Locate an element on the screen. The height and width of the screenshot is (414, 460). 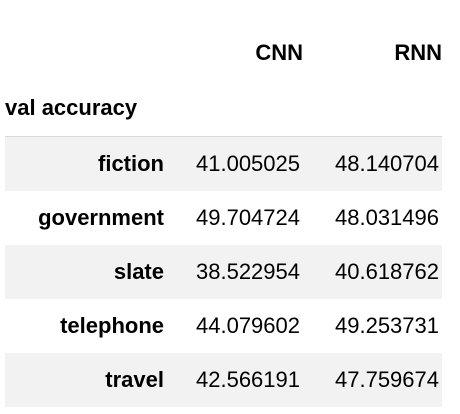
row-label: government is located at coordinates (101, 217).